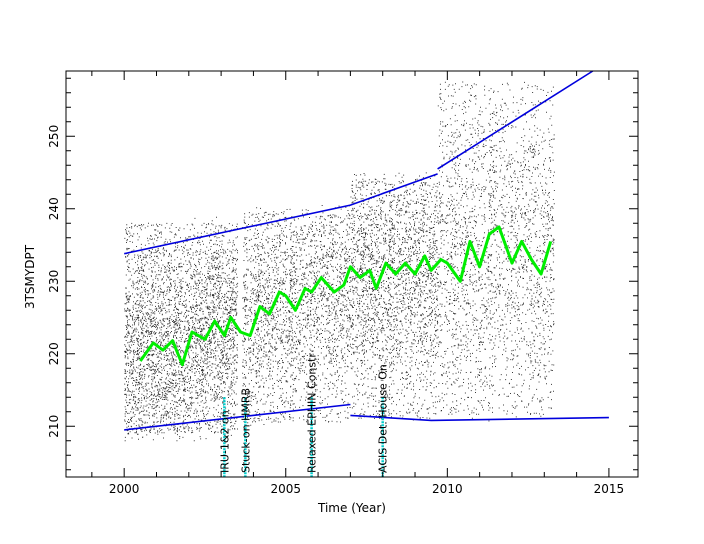  Describe the element at coordinates (54, 426) in the screenshot. I see `y-tick-label-210: 210` at that location.